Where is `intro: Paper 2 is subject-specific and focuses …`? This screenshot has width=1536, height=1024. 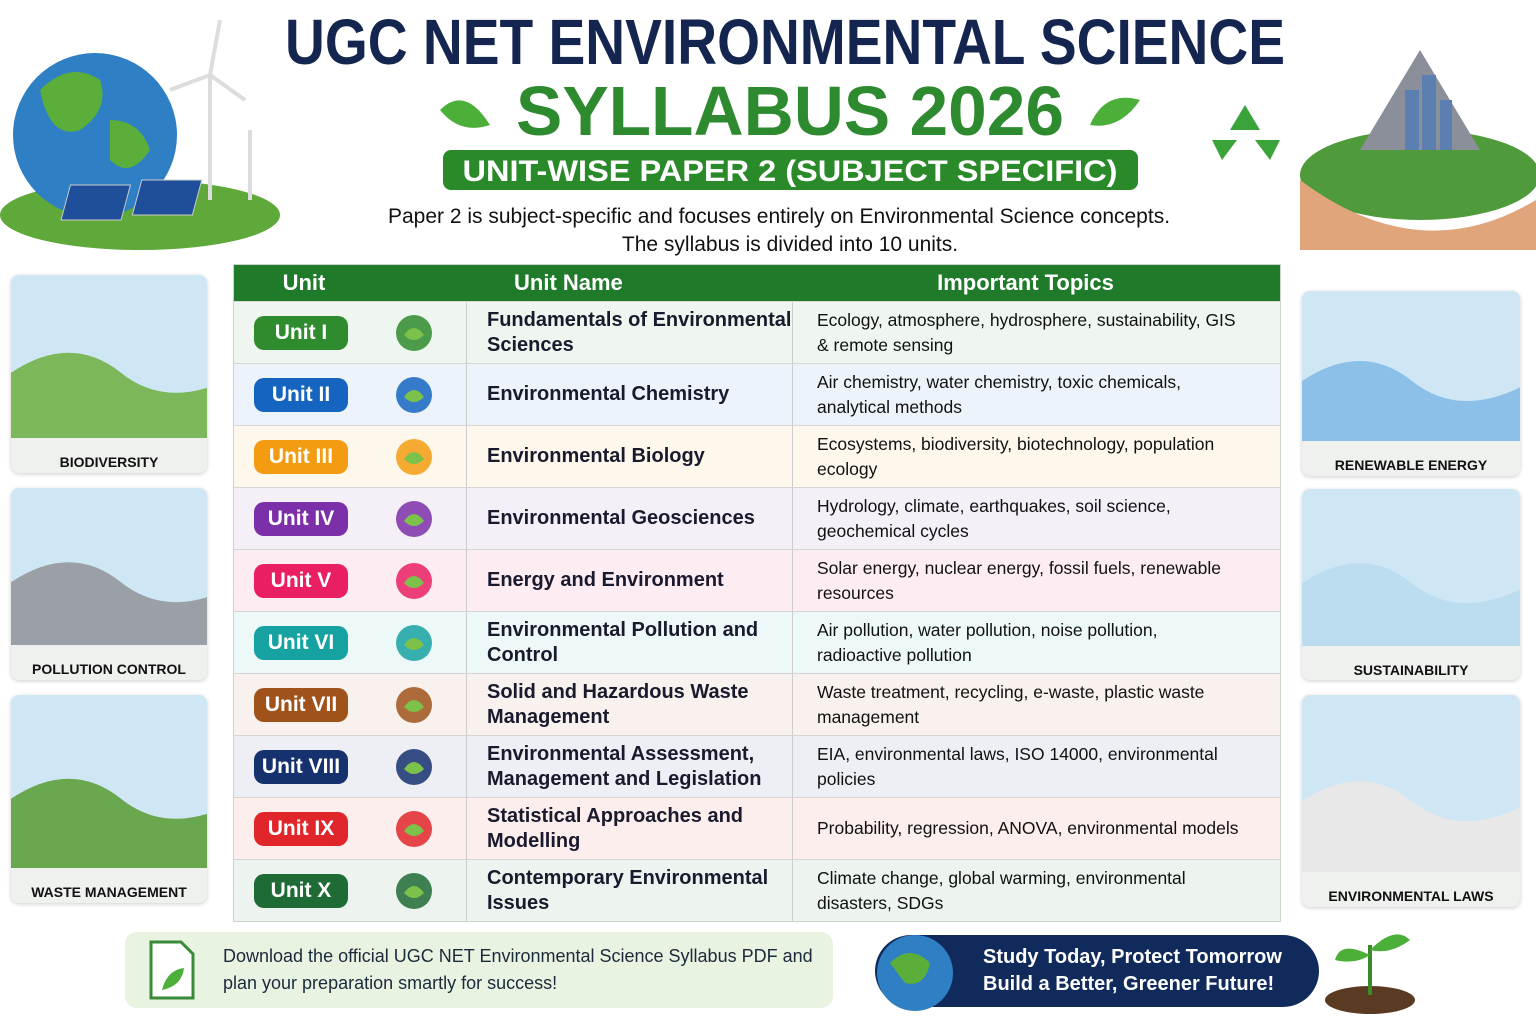 intro: Paper 2 is subject-specific and focuses … is located at coordinates (779, 216).